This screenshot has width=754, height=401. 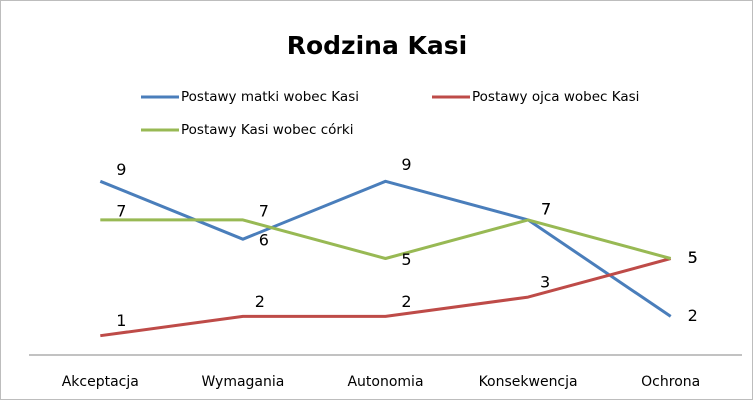 What do you see at coordinates (270, 97) in the screenshot?
I see `legend-label: Postawy matki wobec Kasi` at bounding box center [270, 97].